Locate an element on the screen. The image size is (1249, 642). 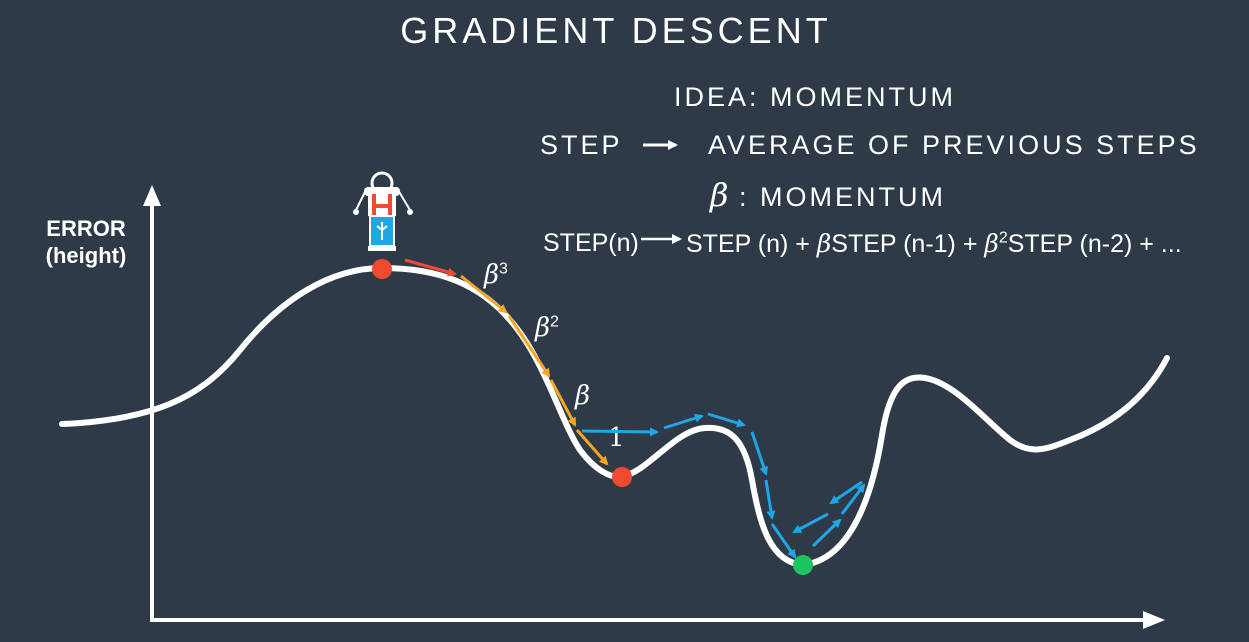
y-axis-arrowhead is located at coordinates (152, 195).